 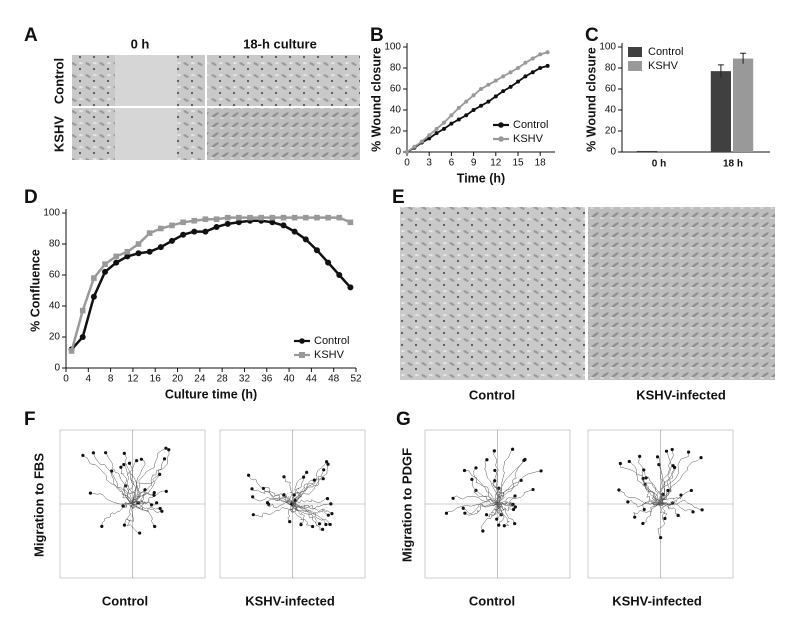 I want to click on row-label: Migration to PDGF, so click(x=406, y=505).